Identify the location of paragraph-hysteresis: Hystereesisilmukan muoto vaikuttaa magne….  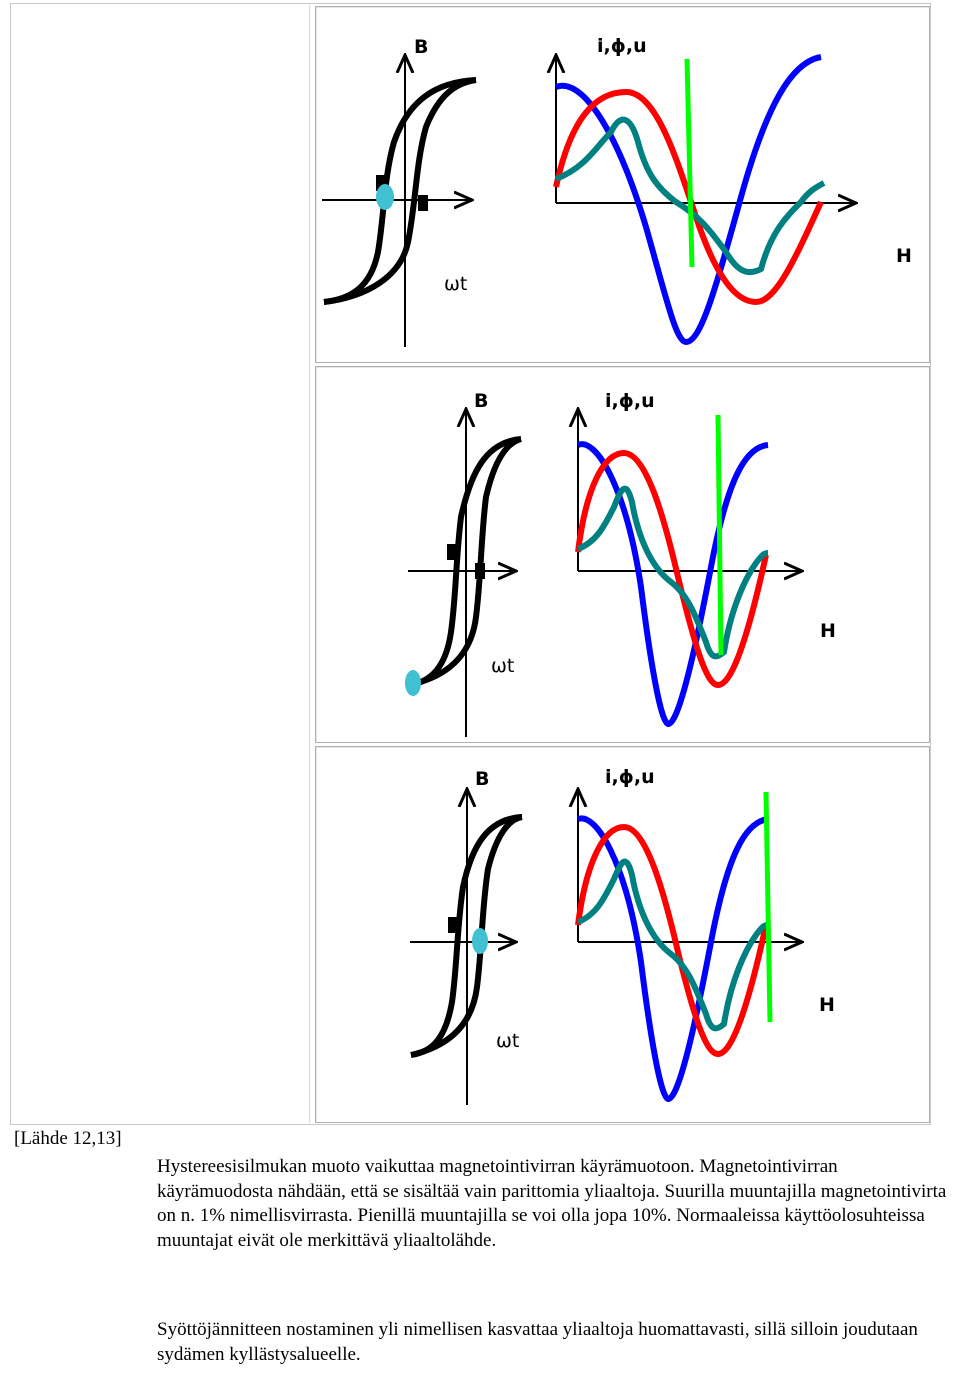
(552, 1203).